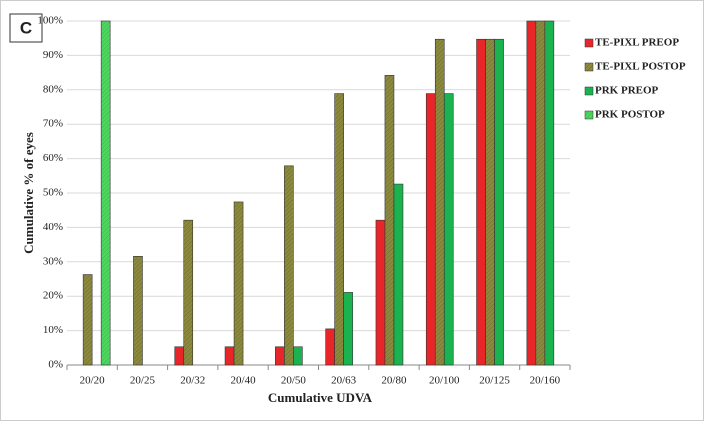 This screenshot has width=705, height=422. Describe the element at coordinates (637, 43) in the screenshot. I see `legend-label: TE-PIXL PREOP` at that location.